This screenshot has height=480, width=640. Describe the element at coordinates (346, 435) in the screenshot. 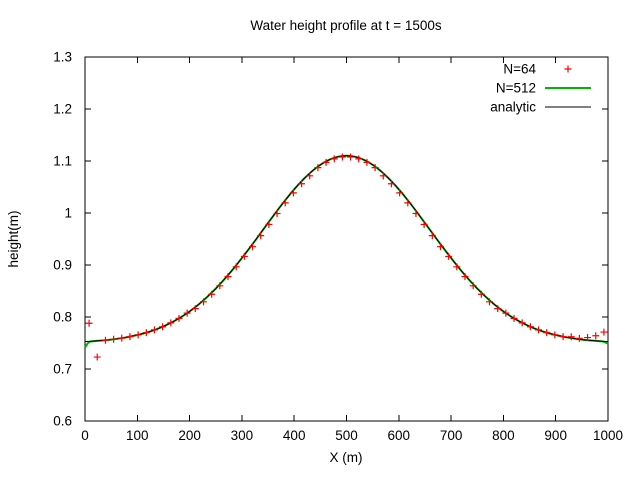

I see `x-tick-label: 500` at that location.